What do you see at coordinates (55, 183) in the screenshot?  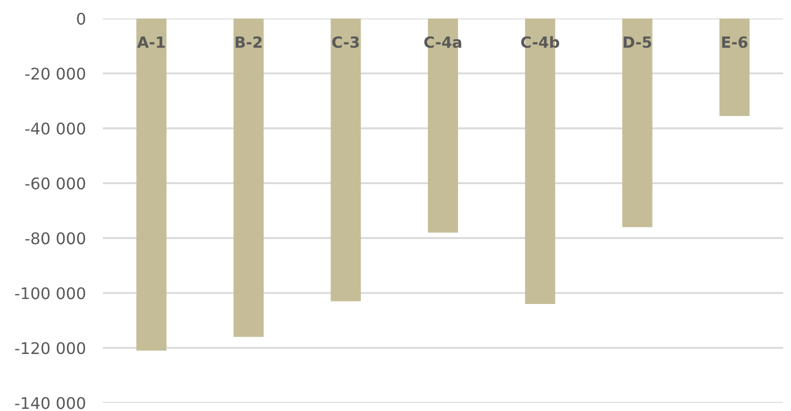 I see `y-tick-label: -60 000` at bounding box center [55, 183].